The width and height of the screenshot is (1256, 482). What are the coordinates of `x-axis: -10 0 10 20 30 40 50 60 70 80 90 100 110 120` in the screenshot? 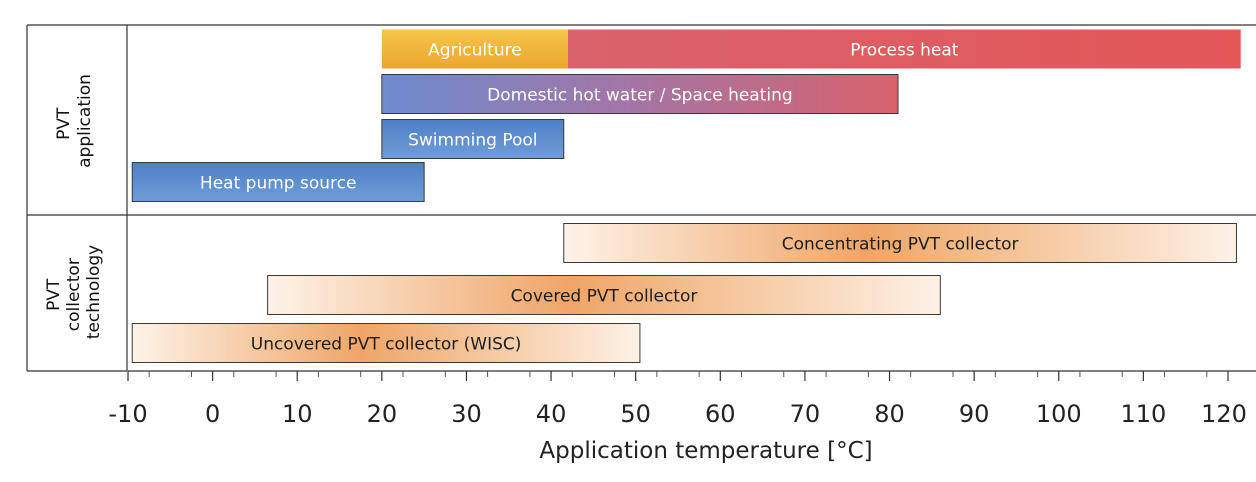 It's located at (682, 399).